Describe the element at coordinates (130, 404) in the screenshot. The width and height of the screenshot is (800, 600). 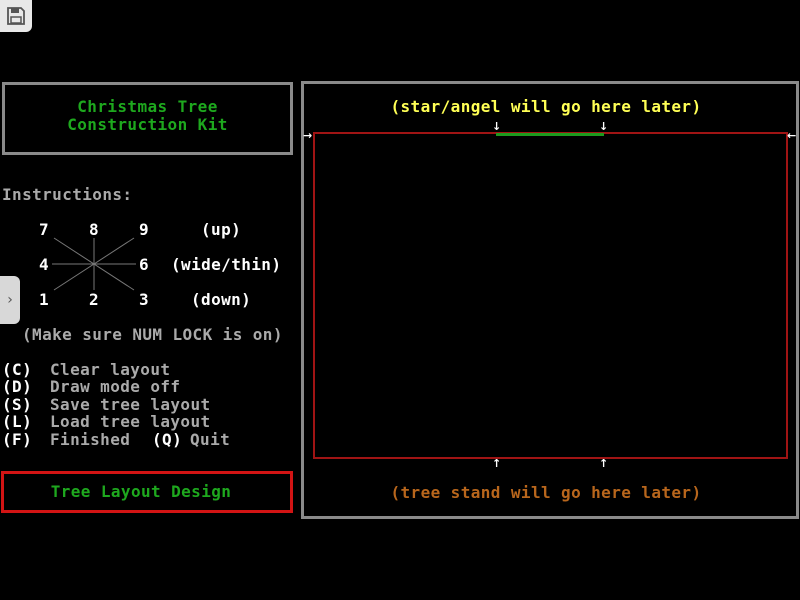
I see `menu-item-save: Save tree layout` at that location.